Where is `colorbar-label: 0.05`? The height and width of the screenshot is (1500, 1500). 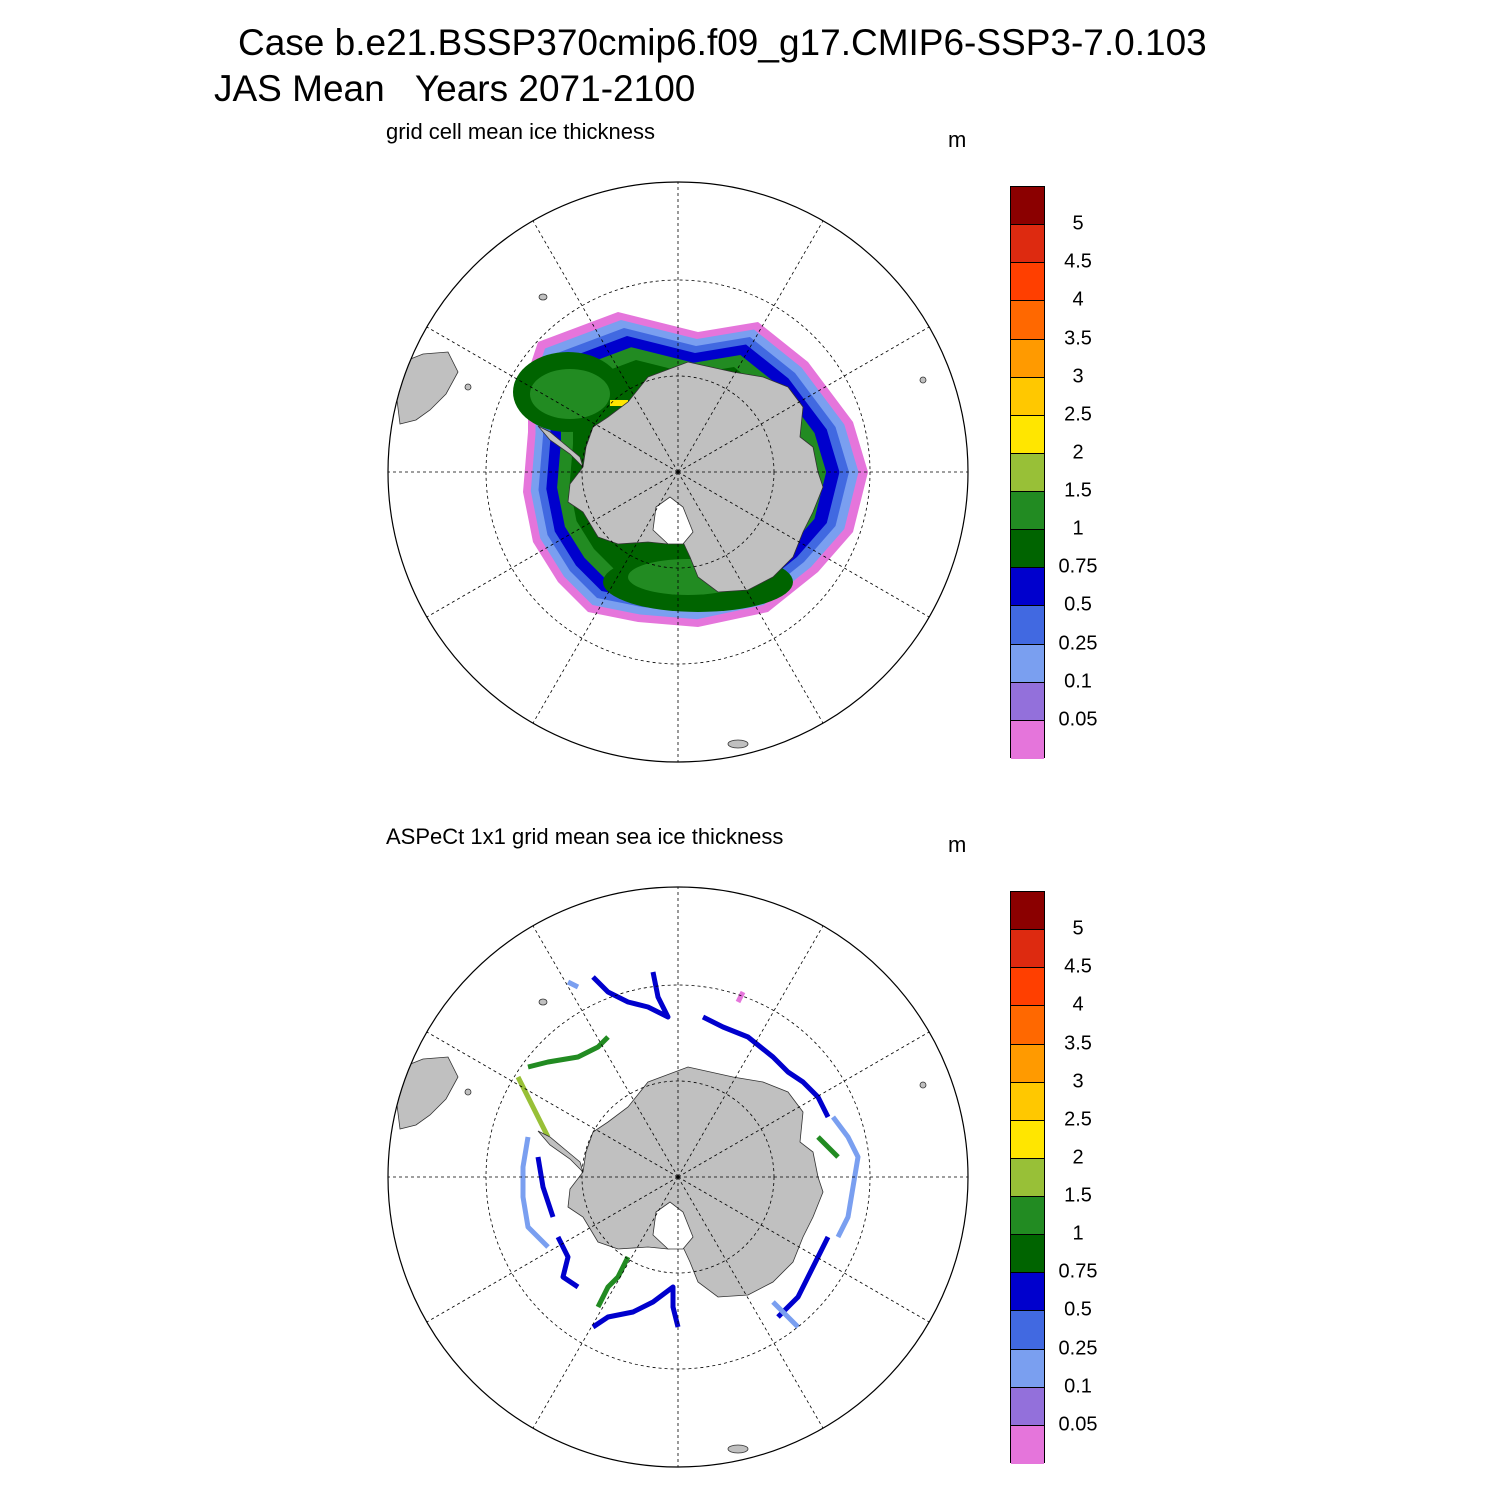 colorbar-label: 0.05 is located at coordinates (1078, 1424).